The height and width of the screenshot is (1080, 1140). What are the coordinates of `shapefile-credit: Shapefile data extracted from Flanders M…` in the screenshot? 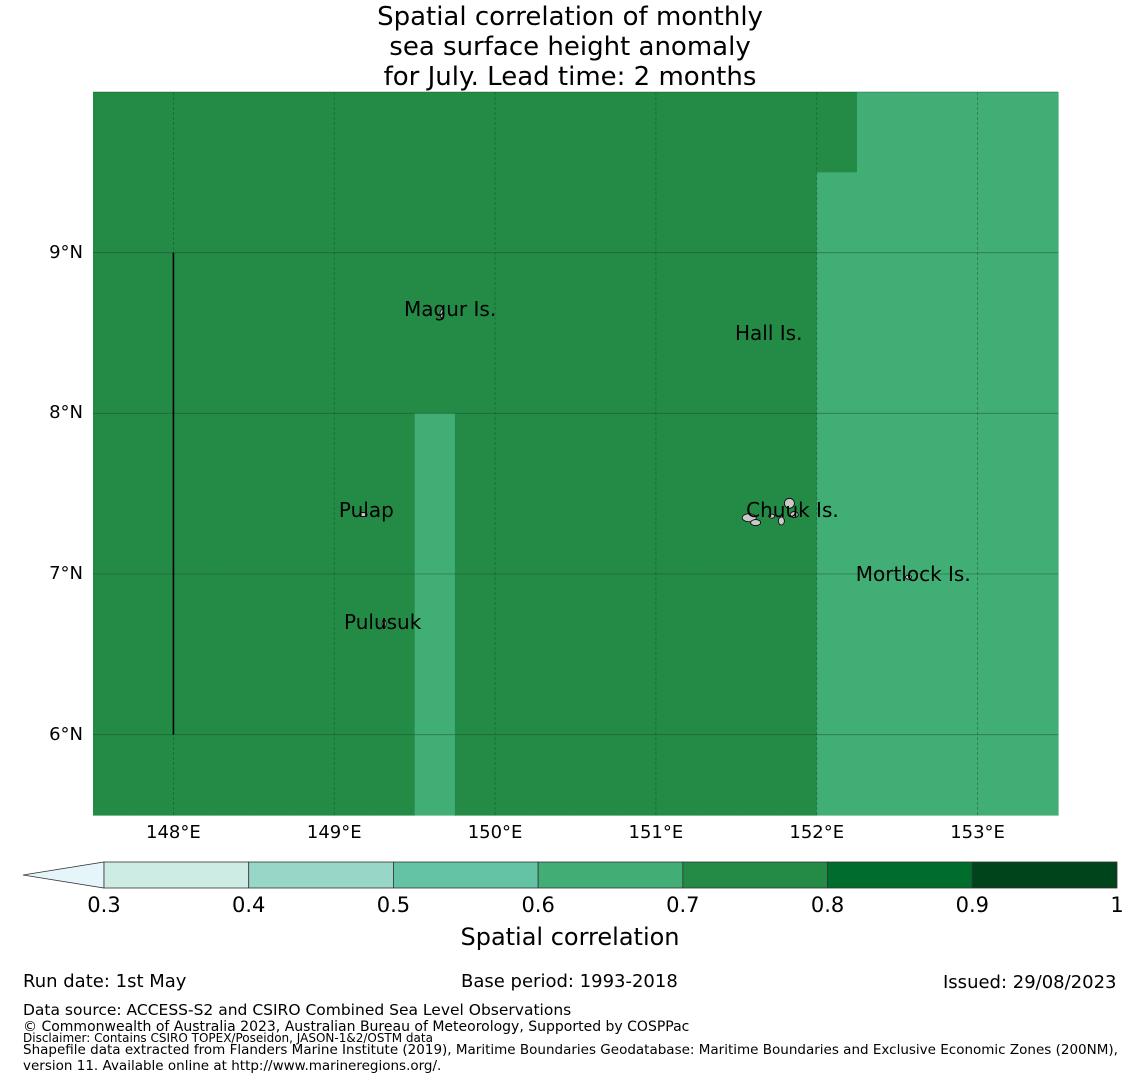 It's located at (570, 1058).